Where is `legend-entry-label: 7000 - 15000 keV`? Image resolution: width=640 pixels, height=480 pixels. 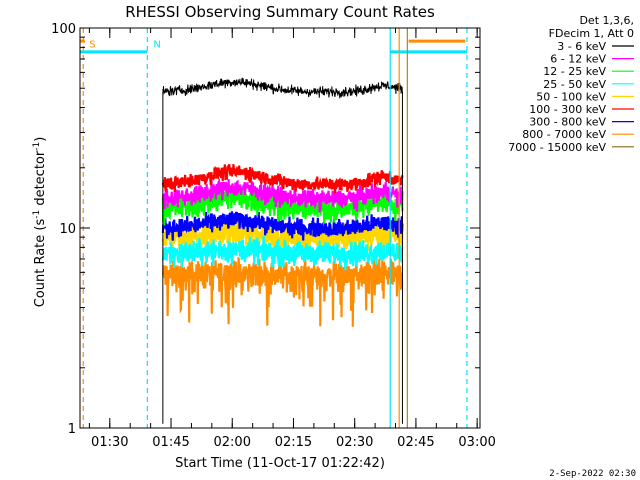
legend-entry-label: 7000 - 15000 keV is located at coordinates (557, 147).